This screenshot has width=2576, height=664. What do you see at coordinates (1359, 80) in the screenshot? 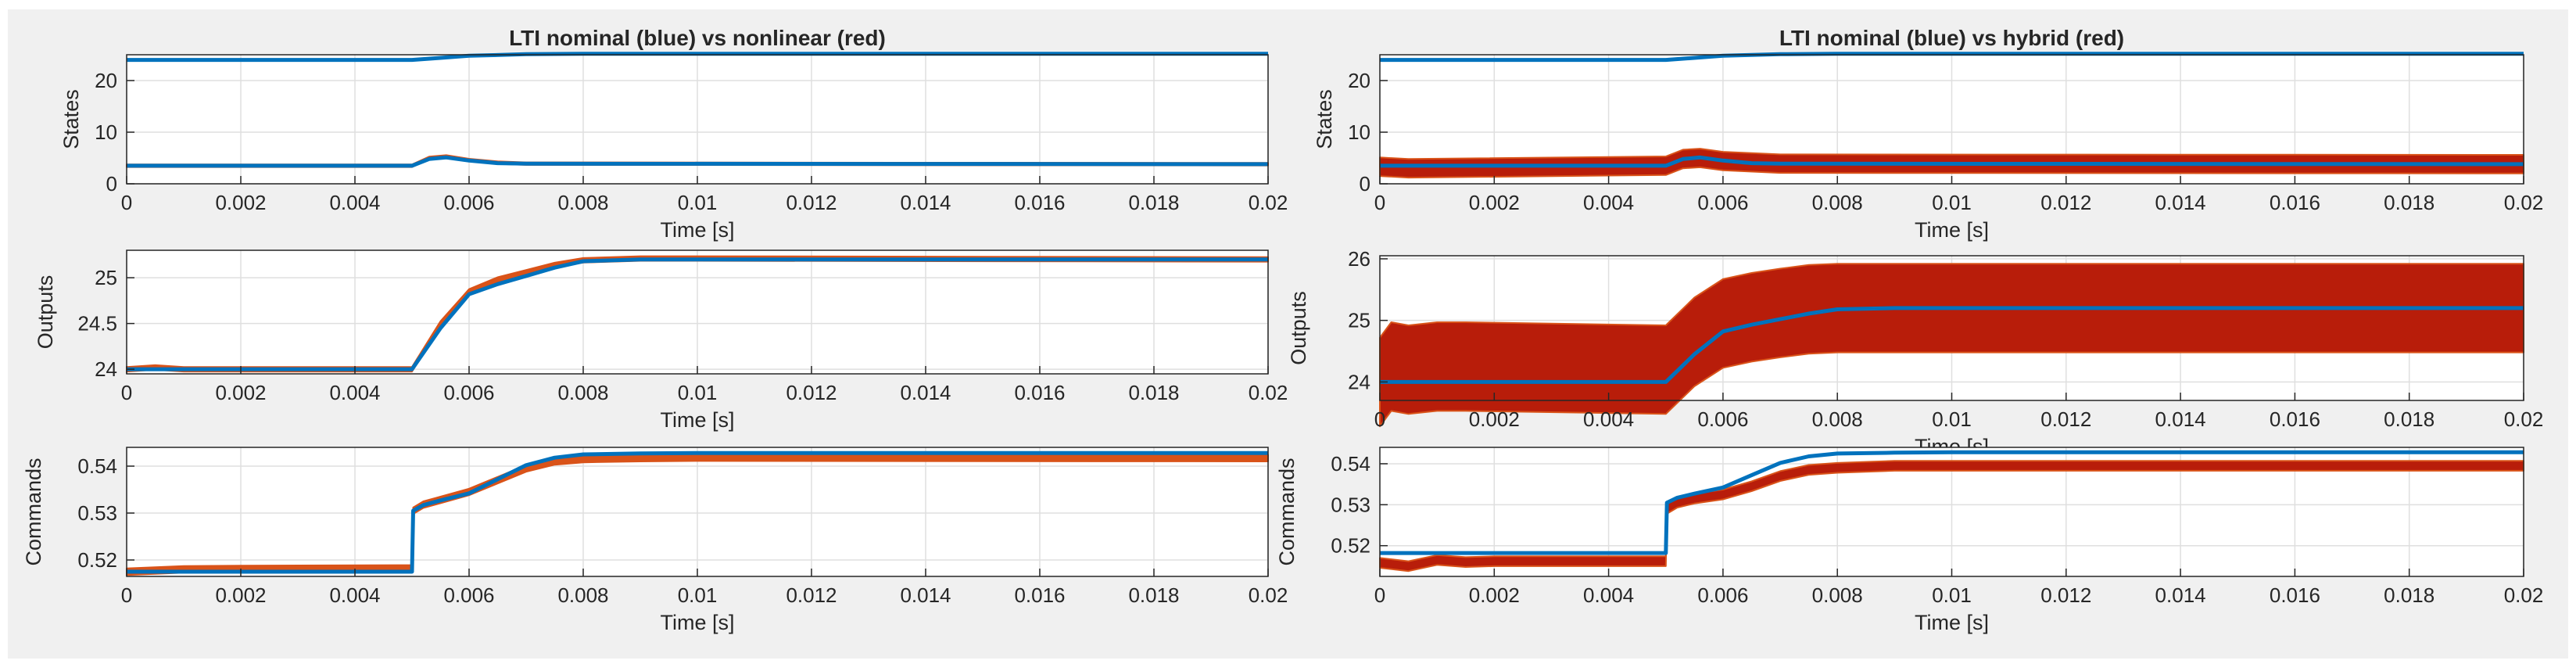
I see `y-tick-label: 20` at bounding box center [1359, 80].